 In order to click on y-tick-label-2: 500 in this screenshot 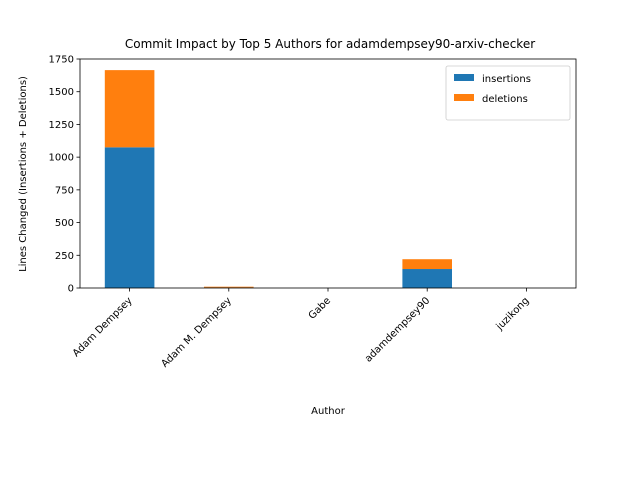, I will do `click(64, 223)`.